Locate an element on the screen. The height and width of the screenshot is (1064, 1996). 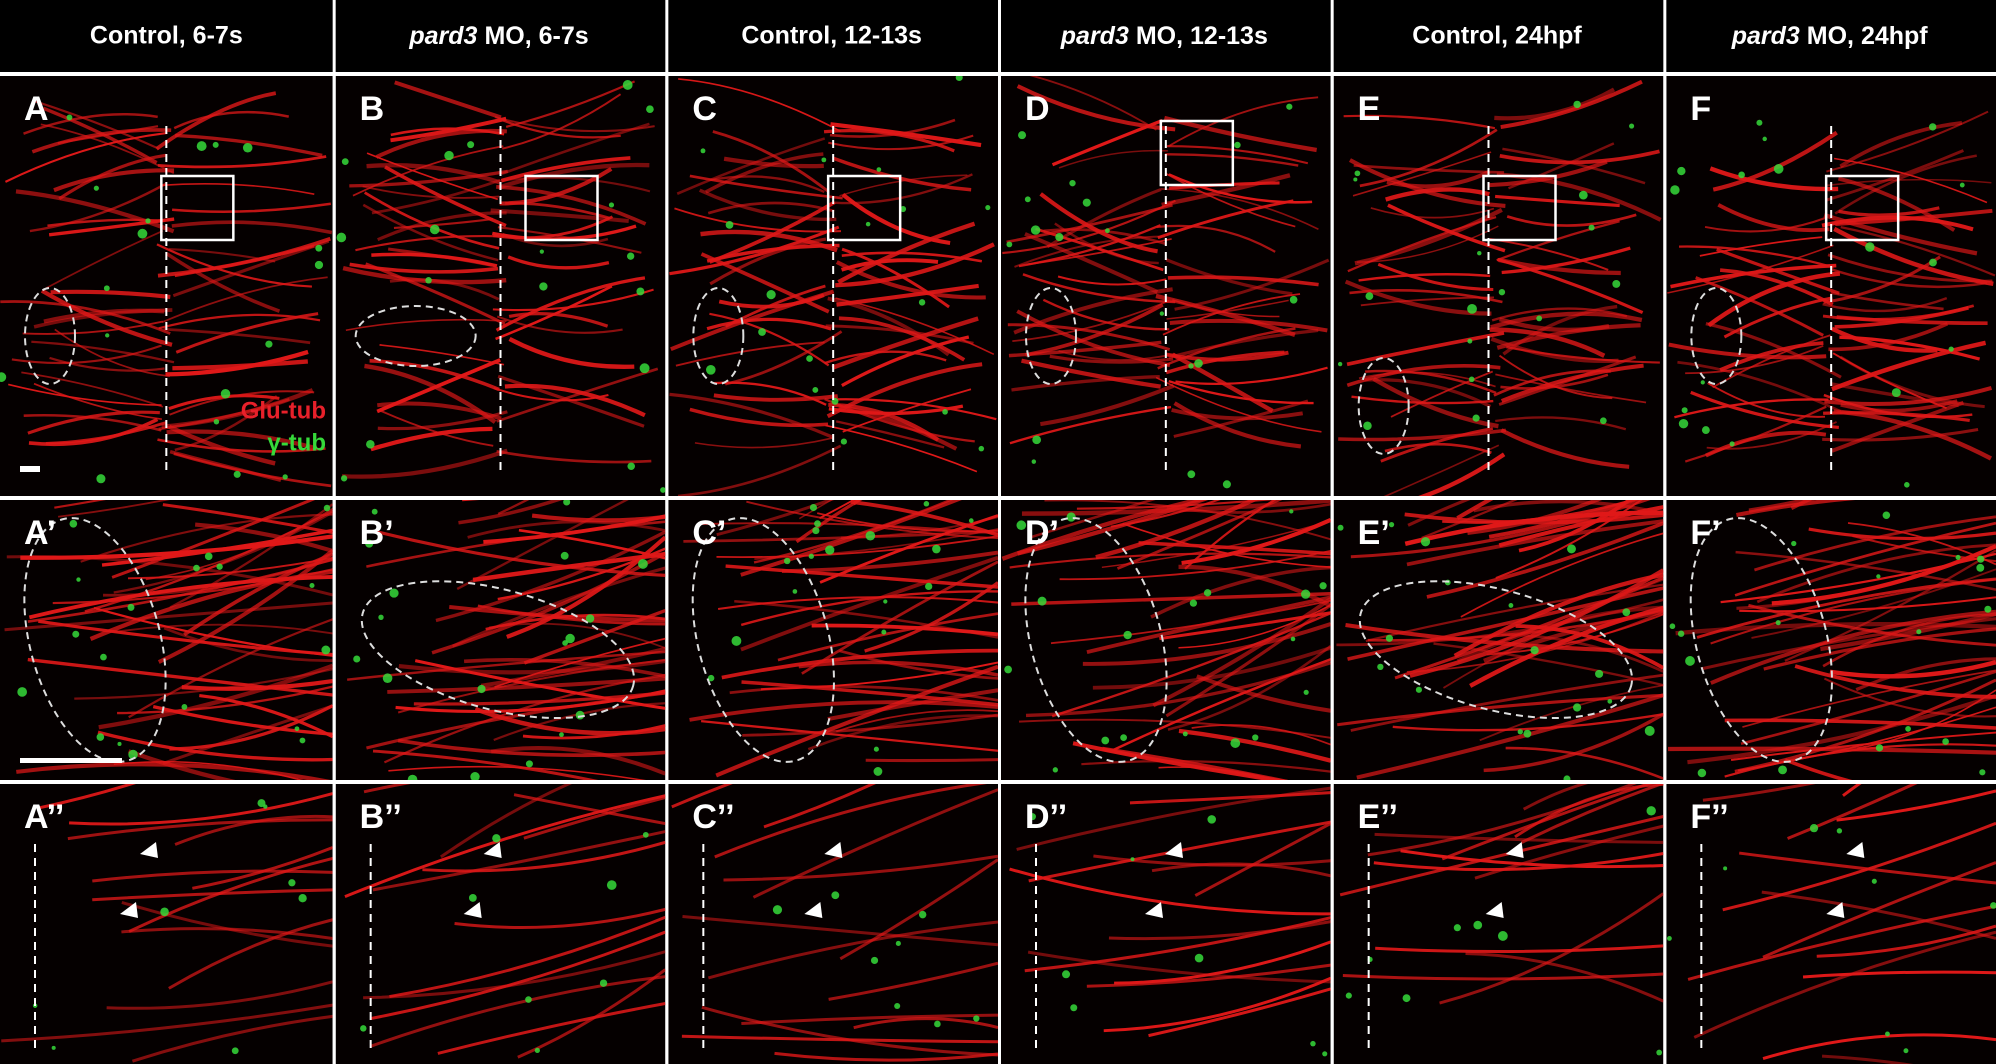
arrowhead is located at coordinates (813, 910).